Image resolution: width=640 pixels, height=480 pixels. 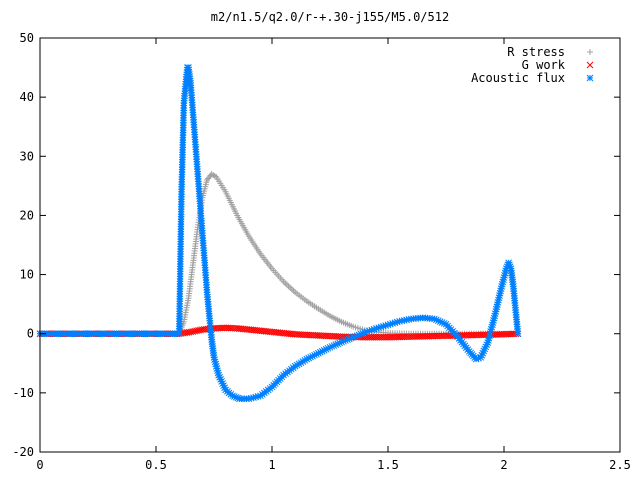 What do you see at coordinates (518, 78) in the screenshot?
I see `legend-label: Acoustic flux` at bounding box center [518, 78].